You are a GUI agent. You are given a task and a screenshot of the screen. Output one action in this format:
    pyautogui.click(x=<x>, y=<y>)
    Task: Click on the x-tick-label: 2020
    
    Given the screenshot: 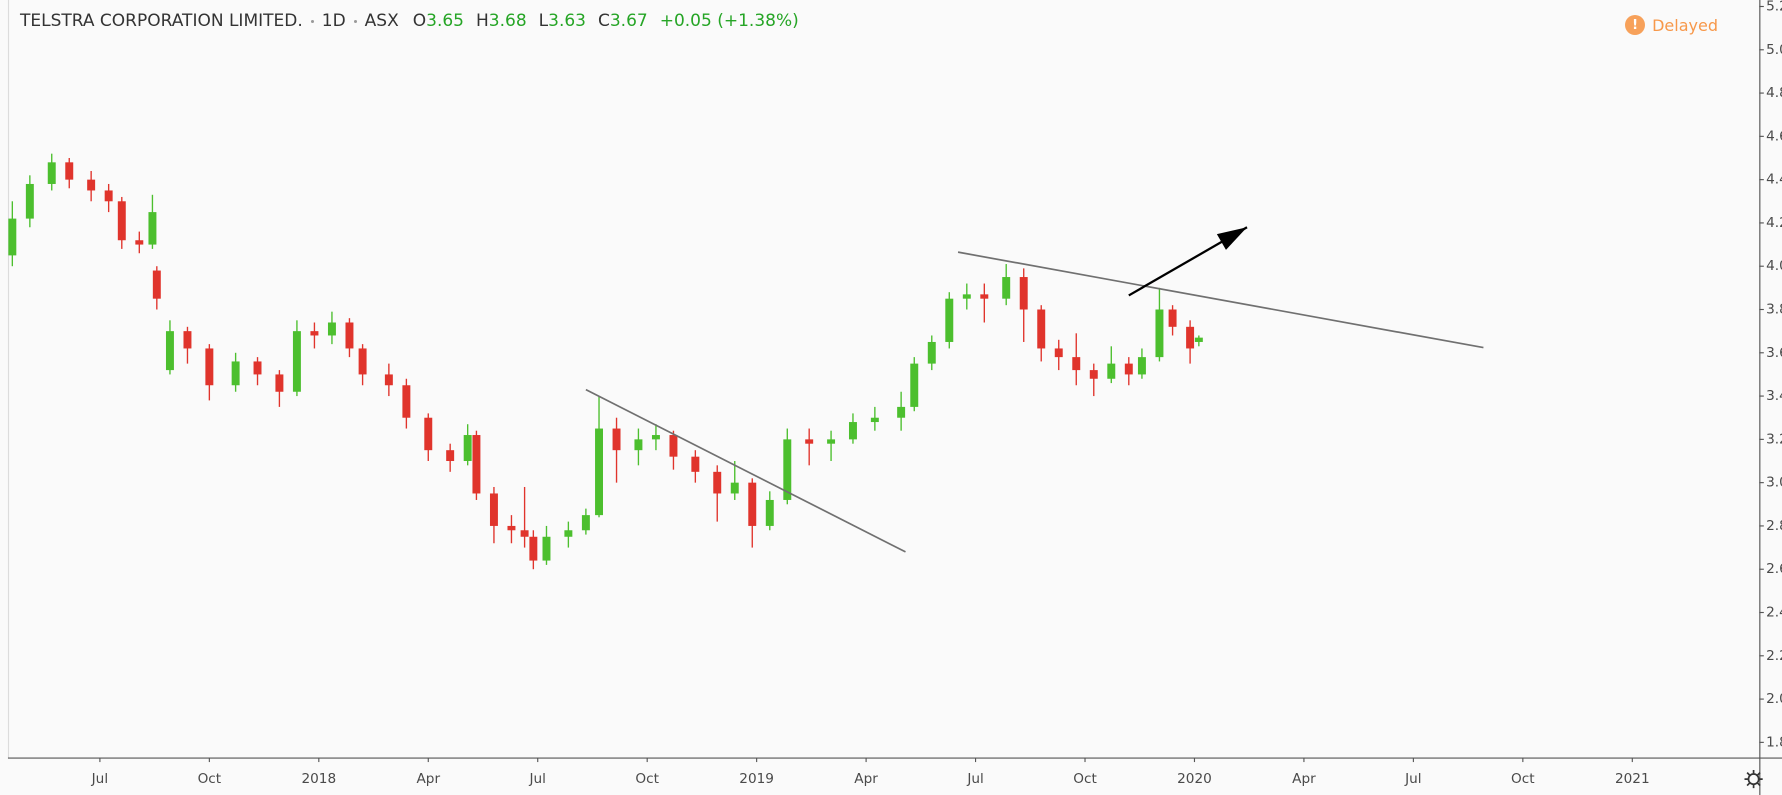 What is the action you would take?
    pyautogui.click(x=1194, y=779)
    